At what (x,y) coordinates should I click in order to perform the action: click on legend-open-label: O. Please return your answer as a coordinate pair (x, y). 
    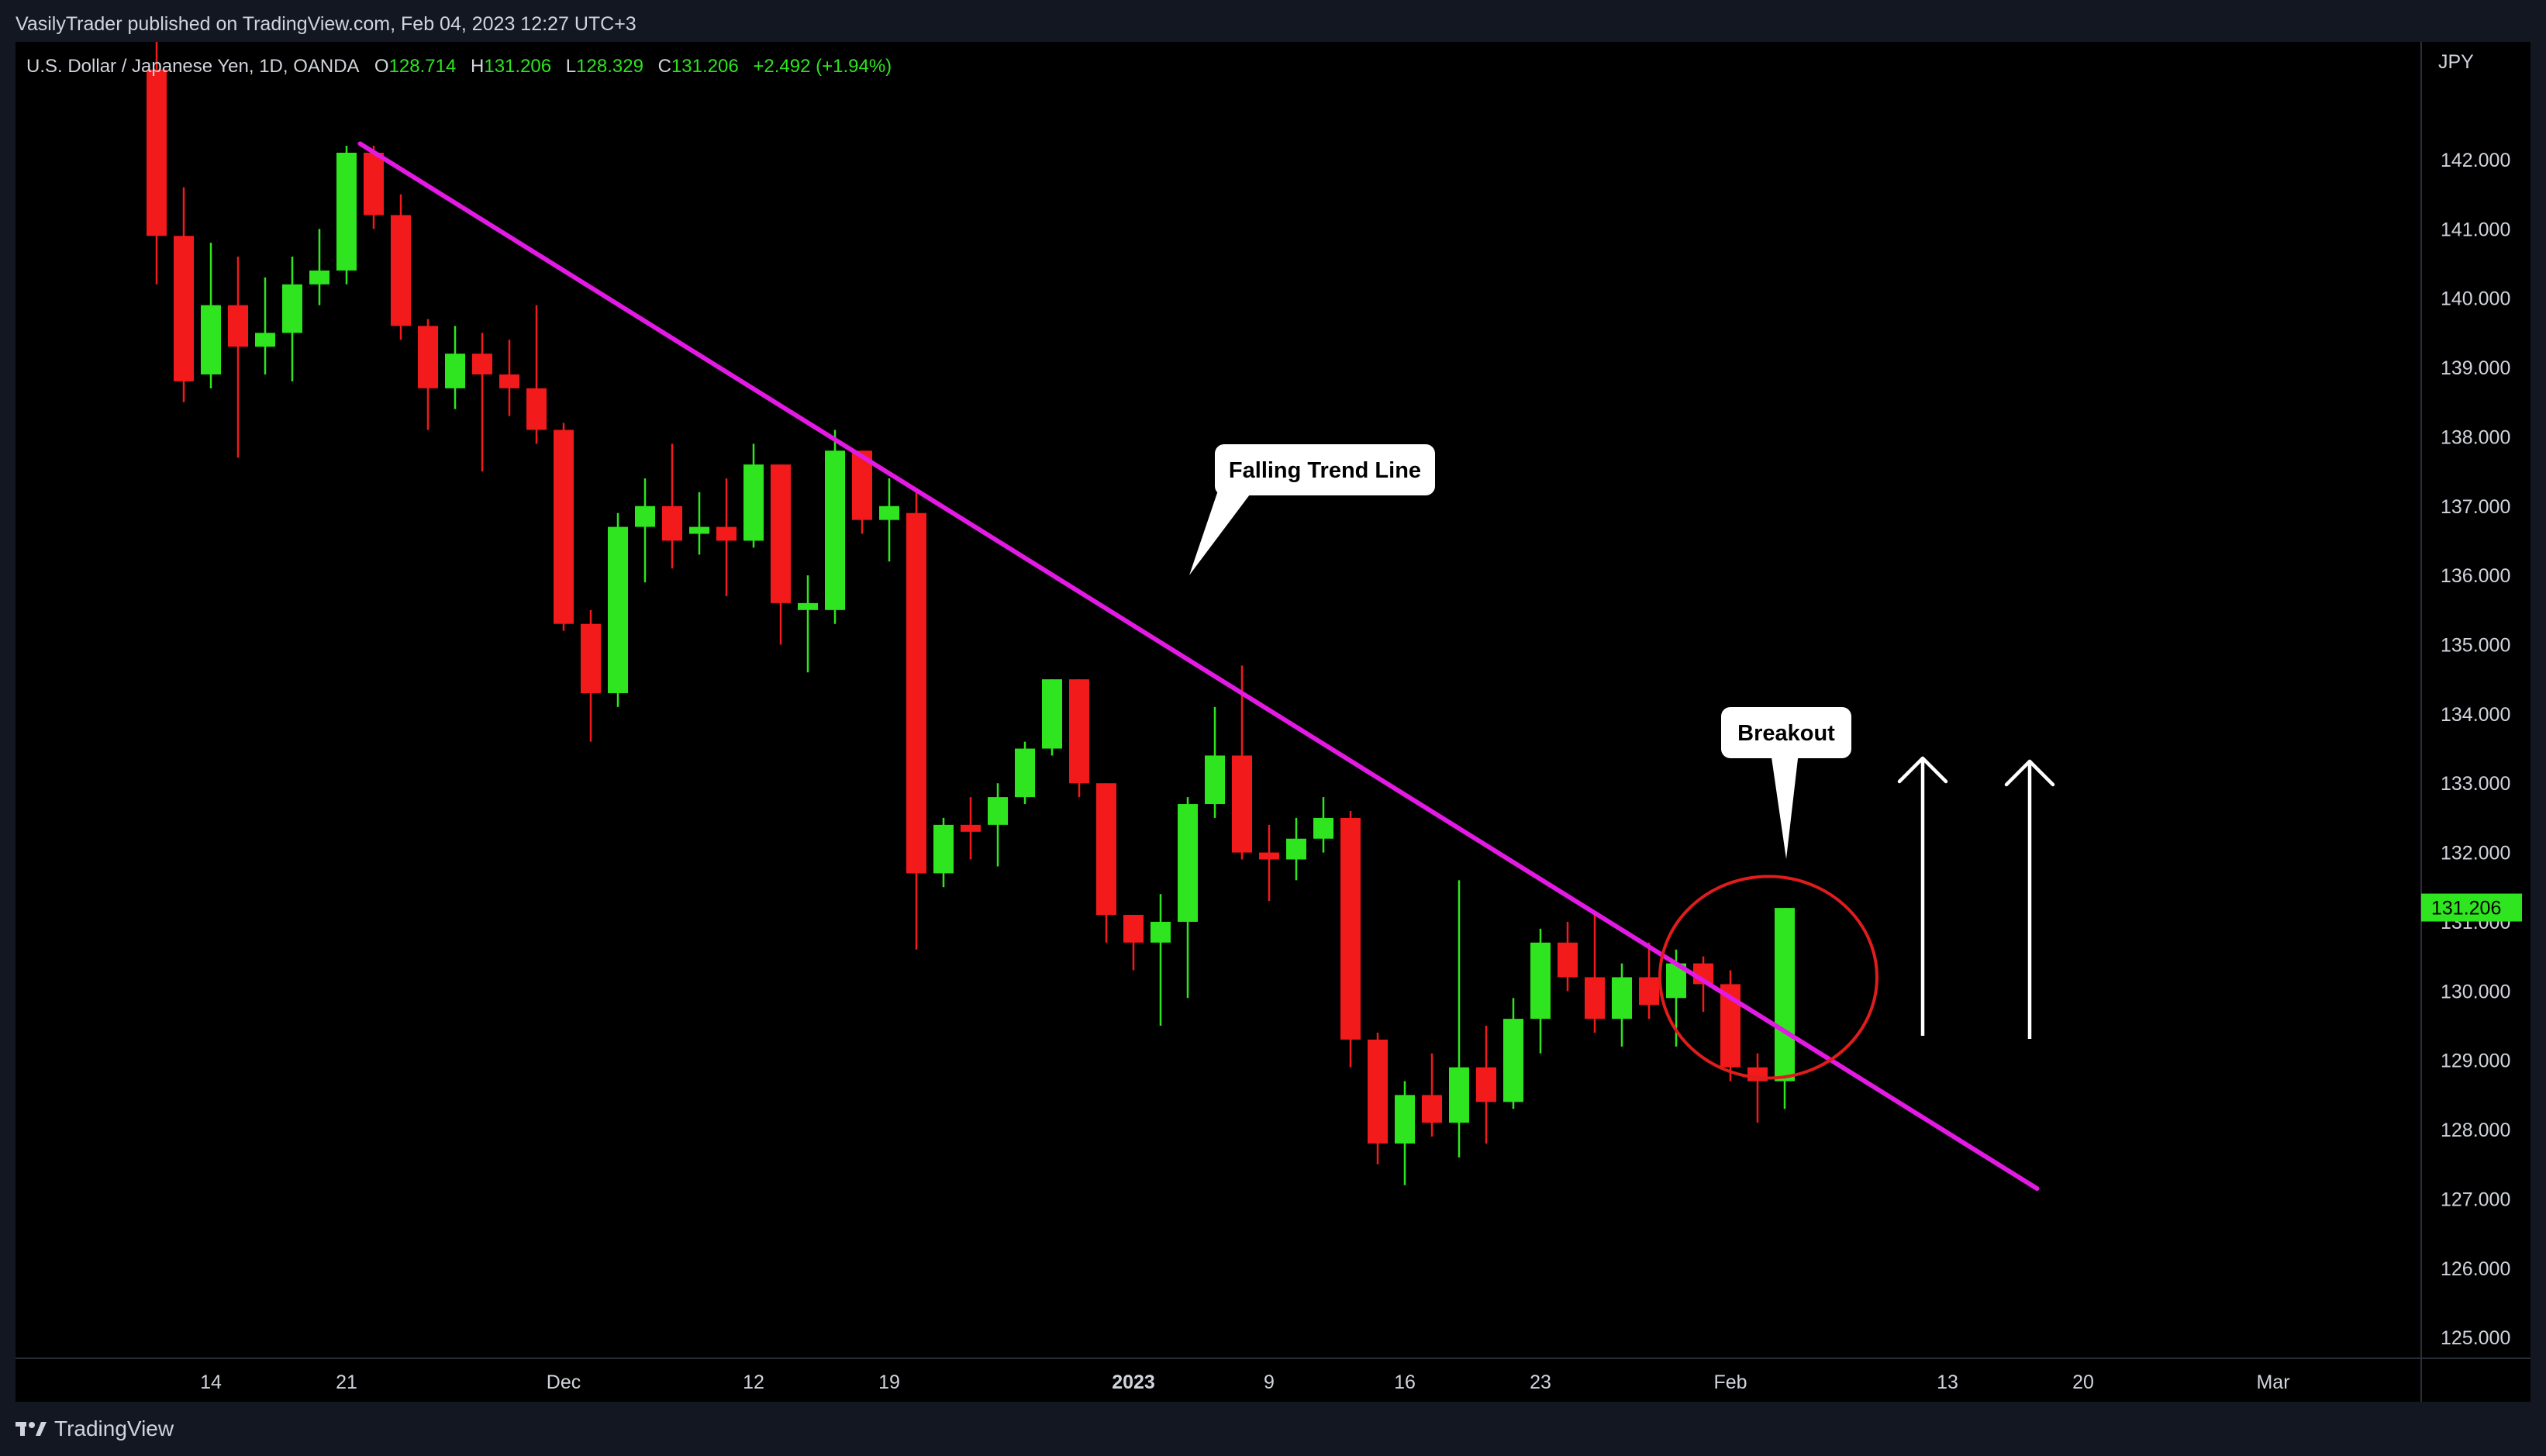
    Looking at the image, I should click on (381, 67).